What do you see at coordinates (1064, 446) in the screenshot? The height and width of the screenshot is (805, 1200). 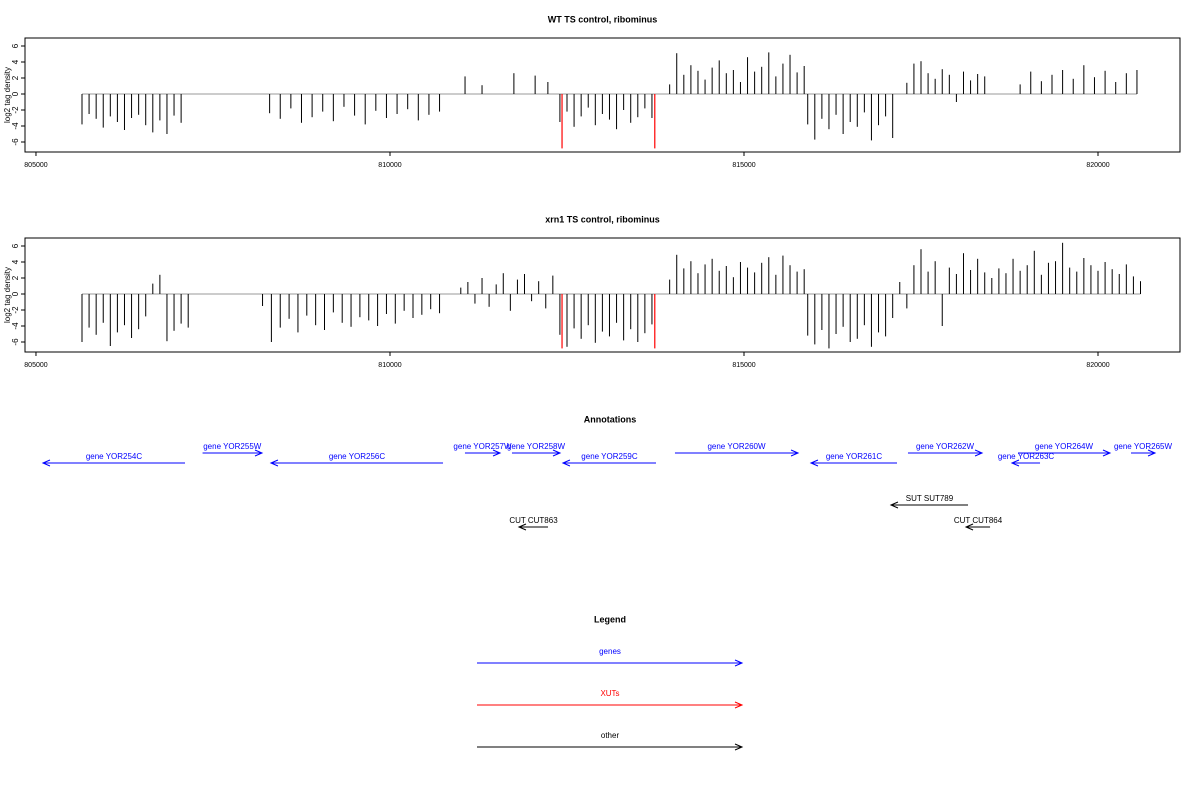 I see `feature-label: gene YOR264W` at bounding box center [1064, 446].